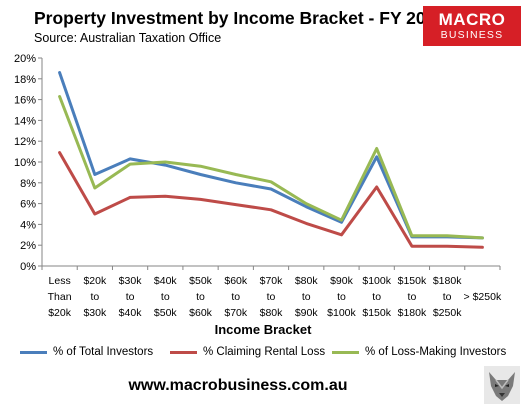 This screenshot has height=407, width=526. What do you see at coordinates (128, 38) in the screenshot?
I see `chart-subtitle: Source: Australian Taxation Office` at bounding box center [128, 38].